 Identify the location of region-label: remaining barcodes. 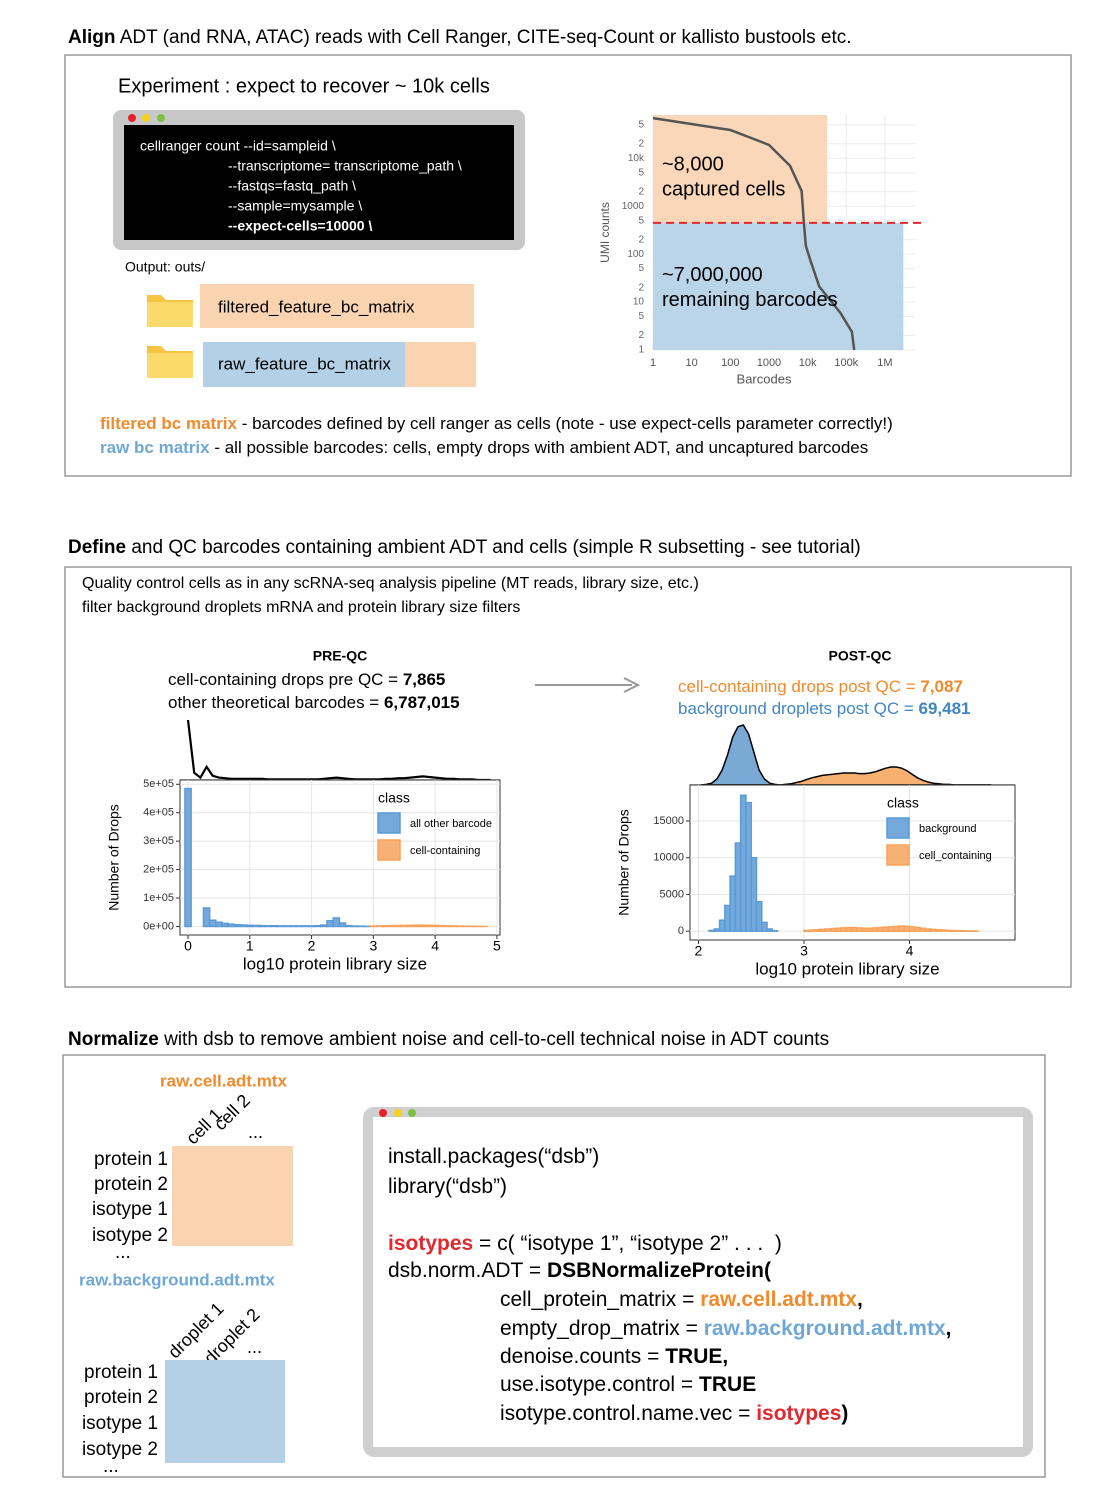
(750, 300).